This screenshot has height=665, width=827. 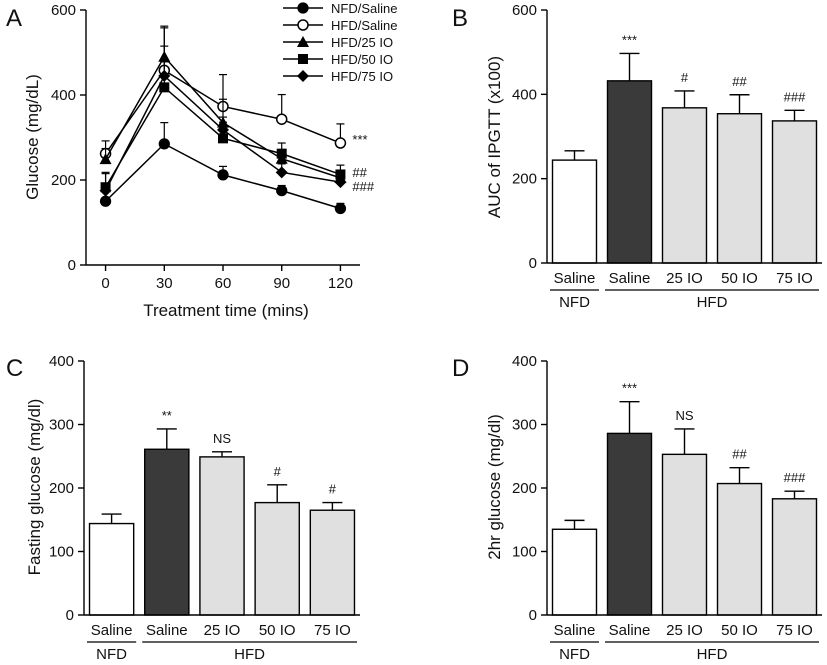 I want to click on panel-c-sig-1: **, so click(x=167, y=415).